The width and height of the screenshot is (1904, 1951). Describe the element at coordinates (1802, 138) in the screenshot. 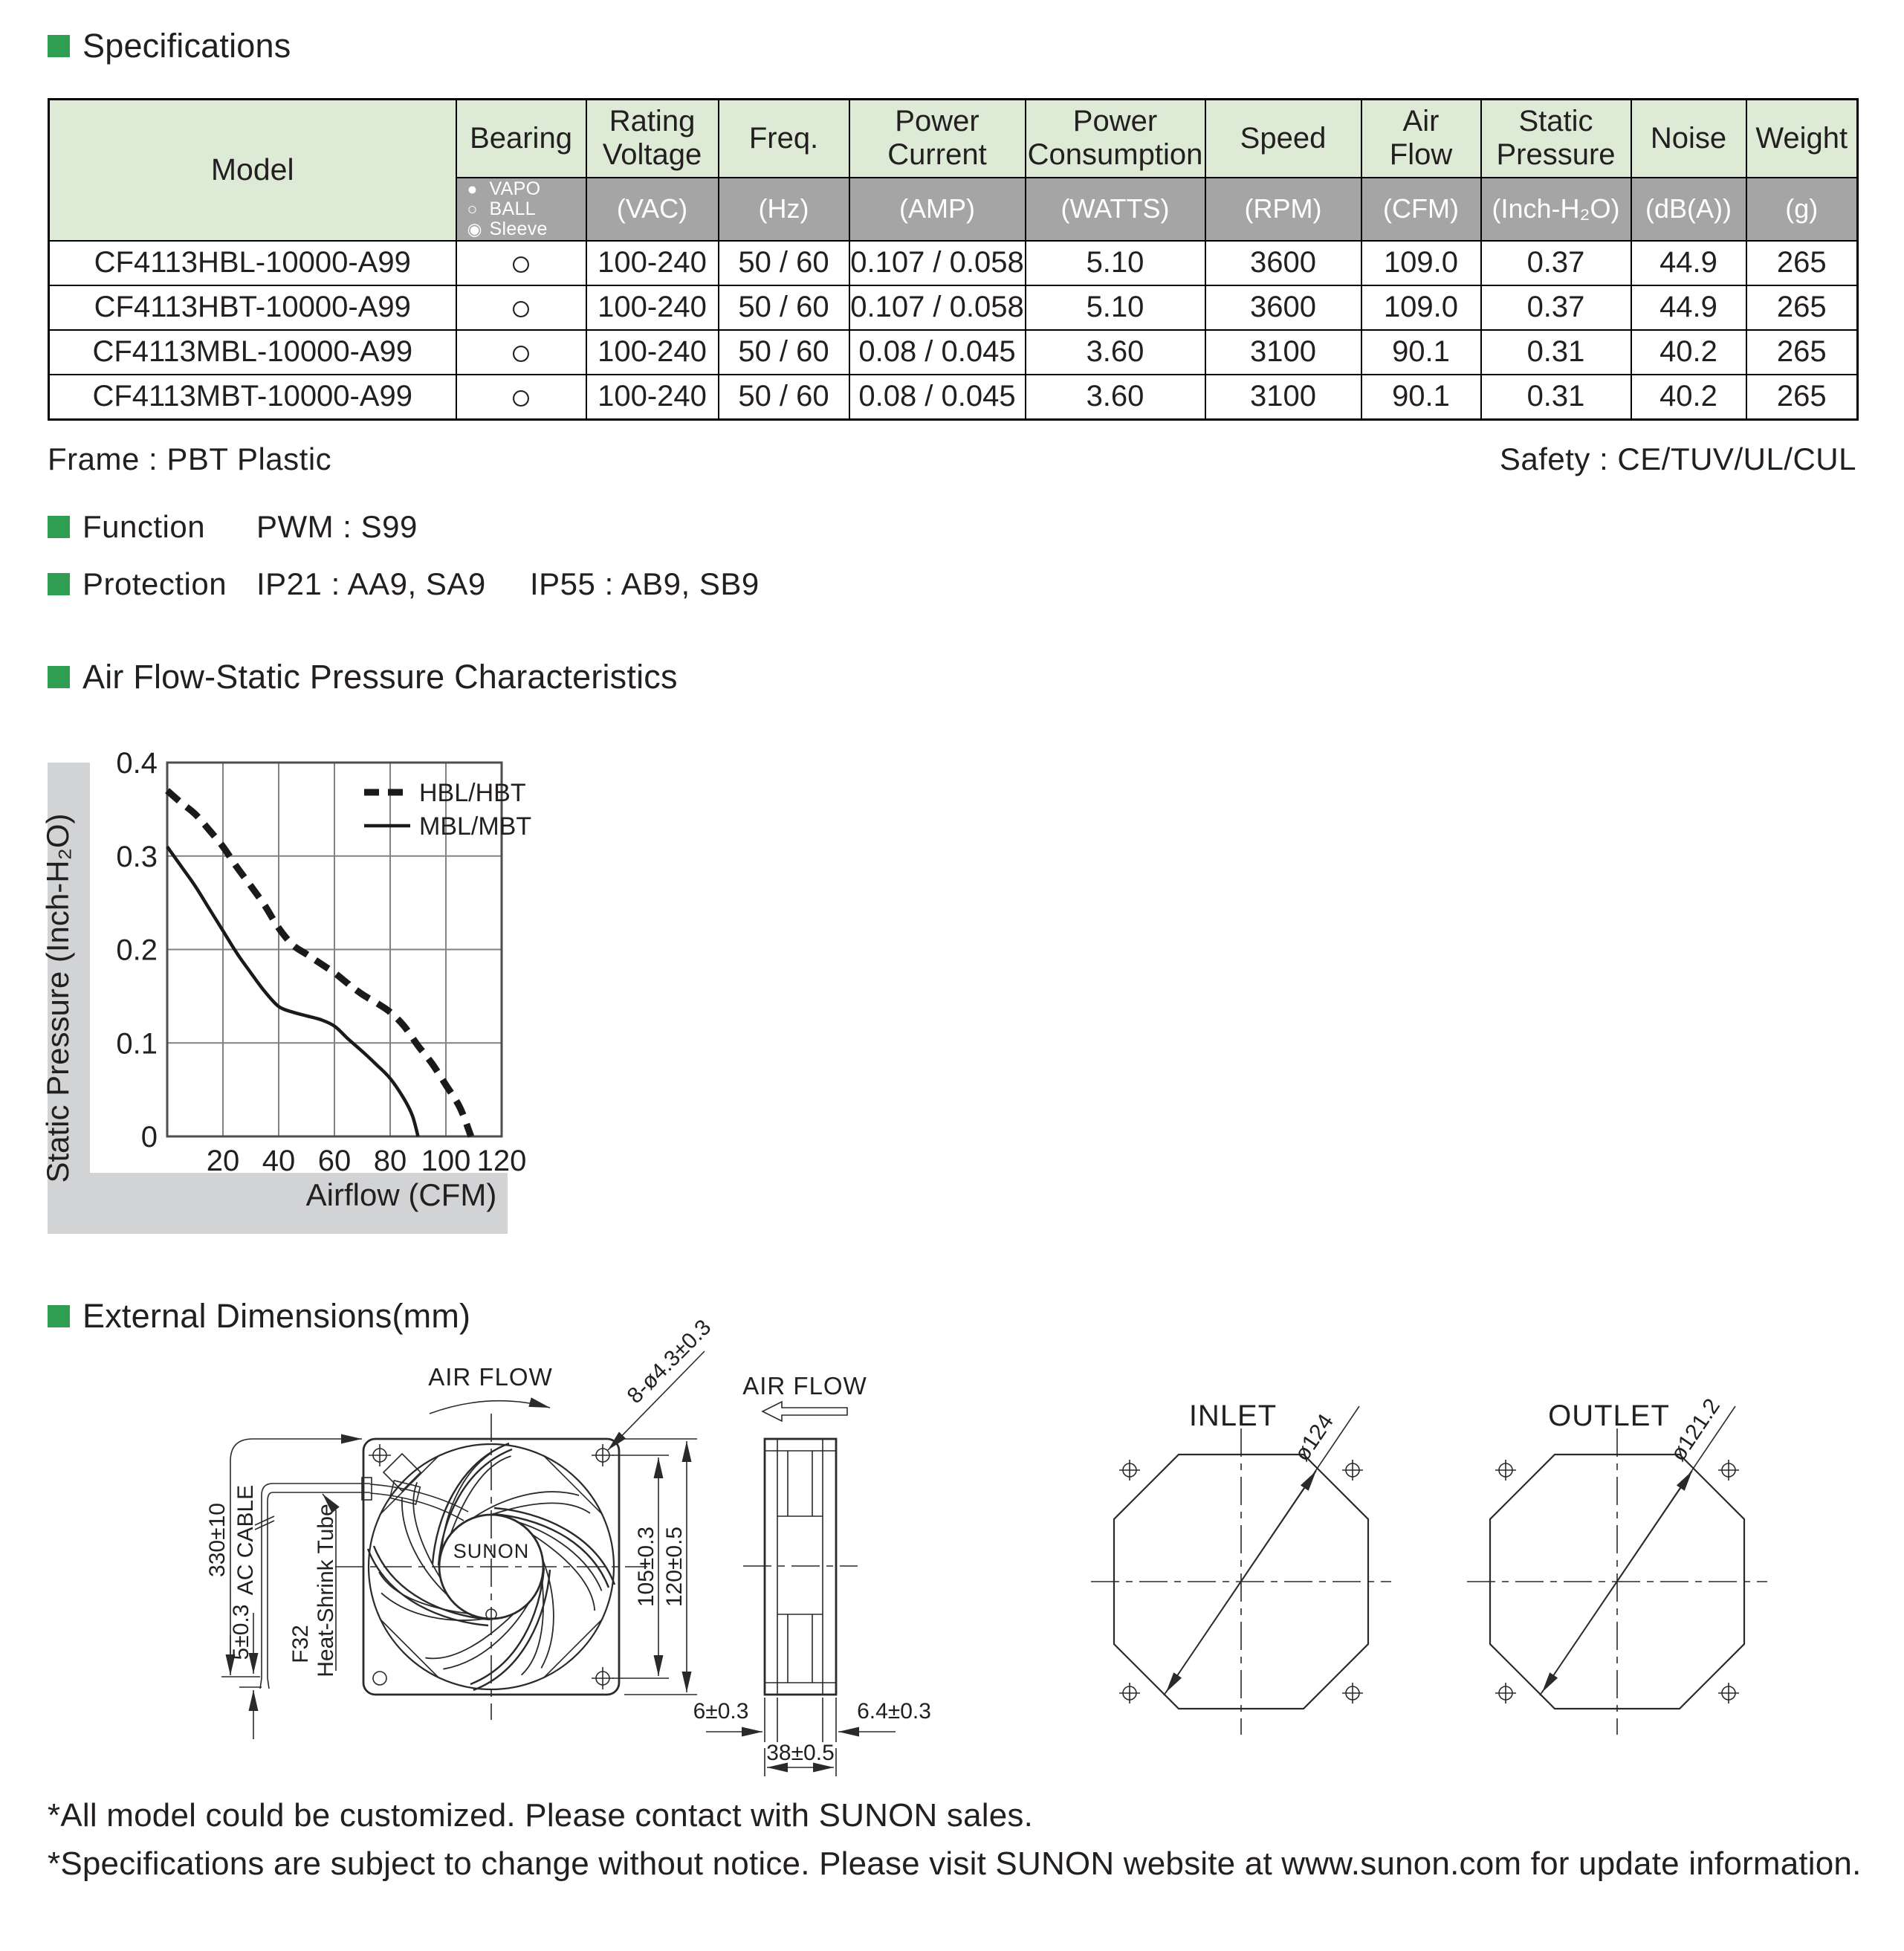

I see `col-header-weight: Weight` at that location.